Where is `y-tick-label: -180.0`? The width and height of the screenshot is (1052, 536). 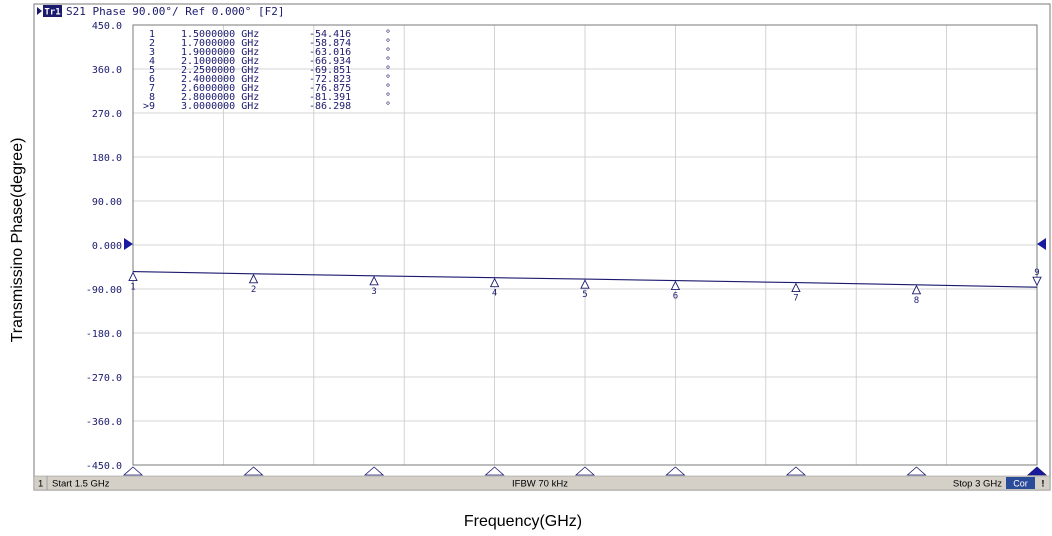
y-tick-label: -180.0 is located at coordinates (104, 334).